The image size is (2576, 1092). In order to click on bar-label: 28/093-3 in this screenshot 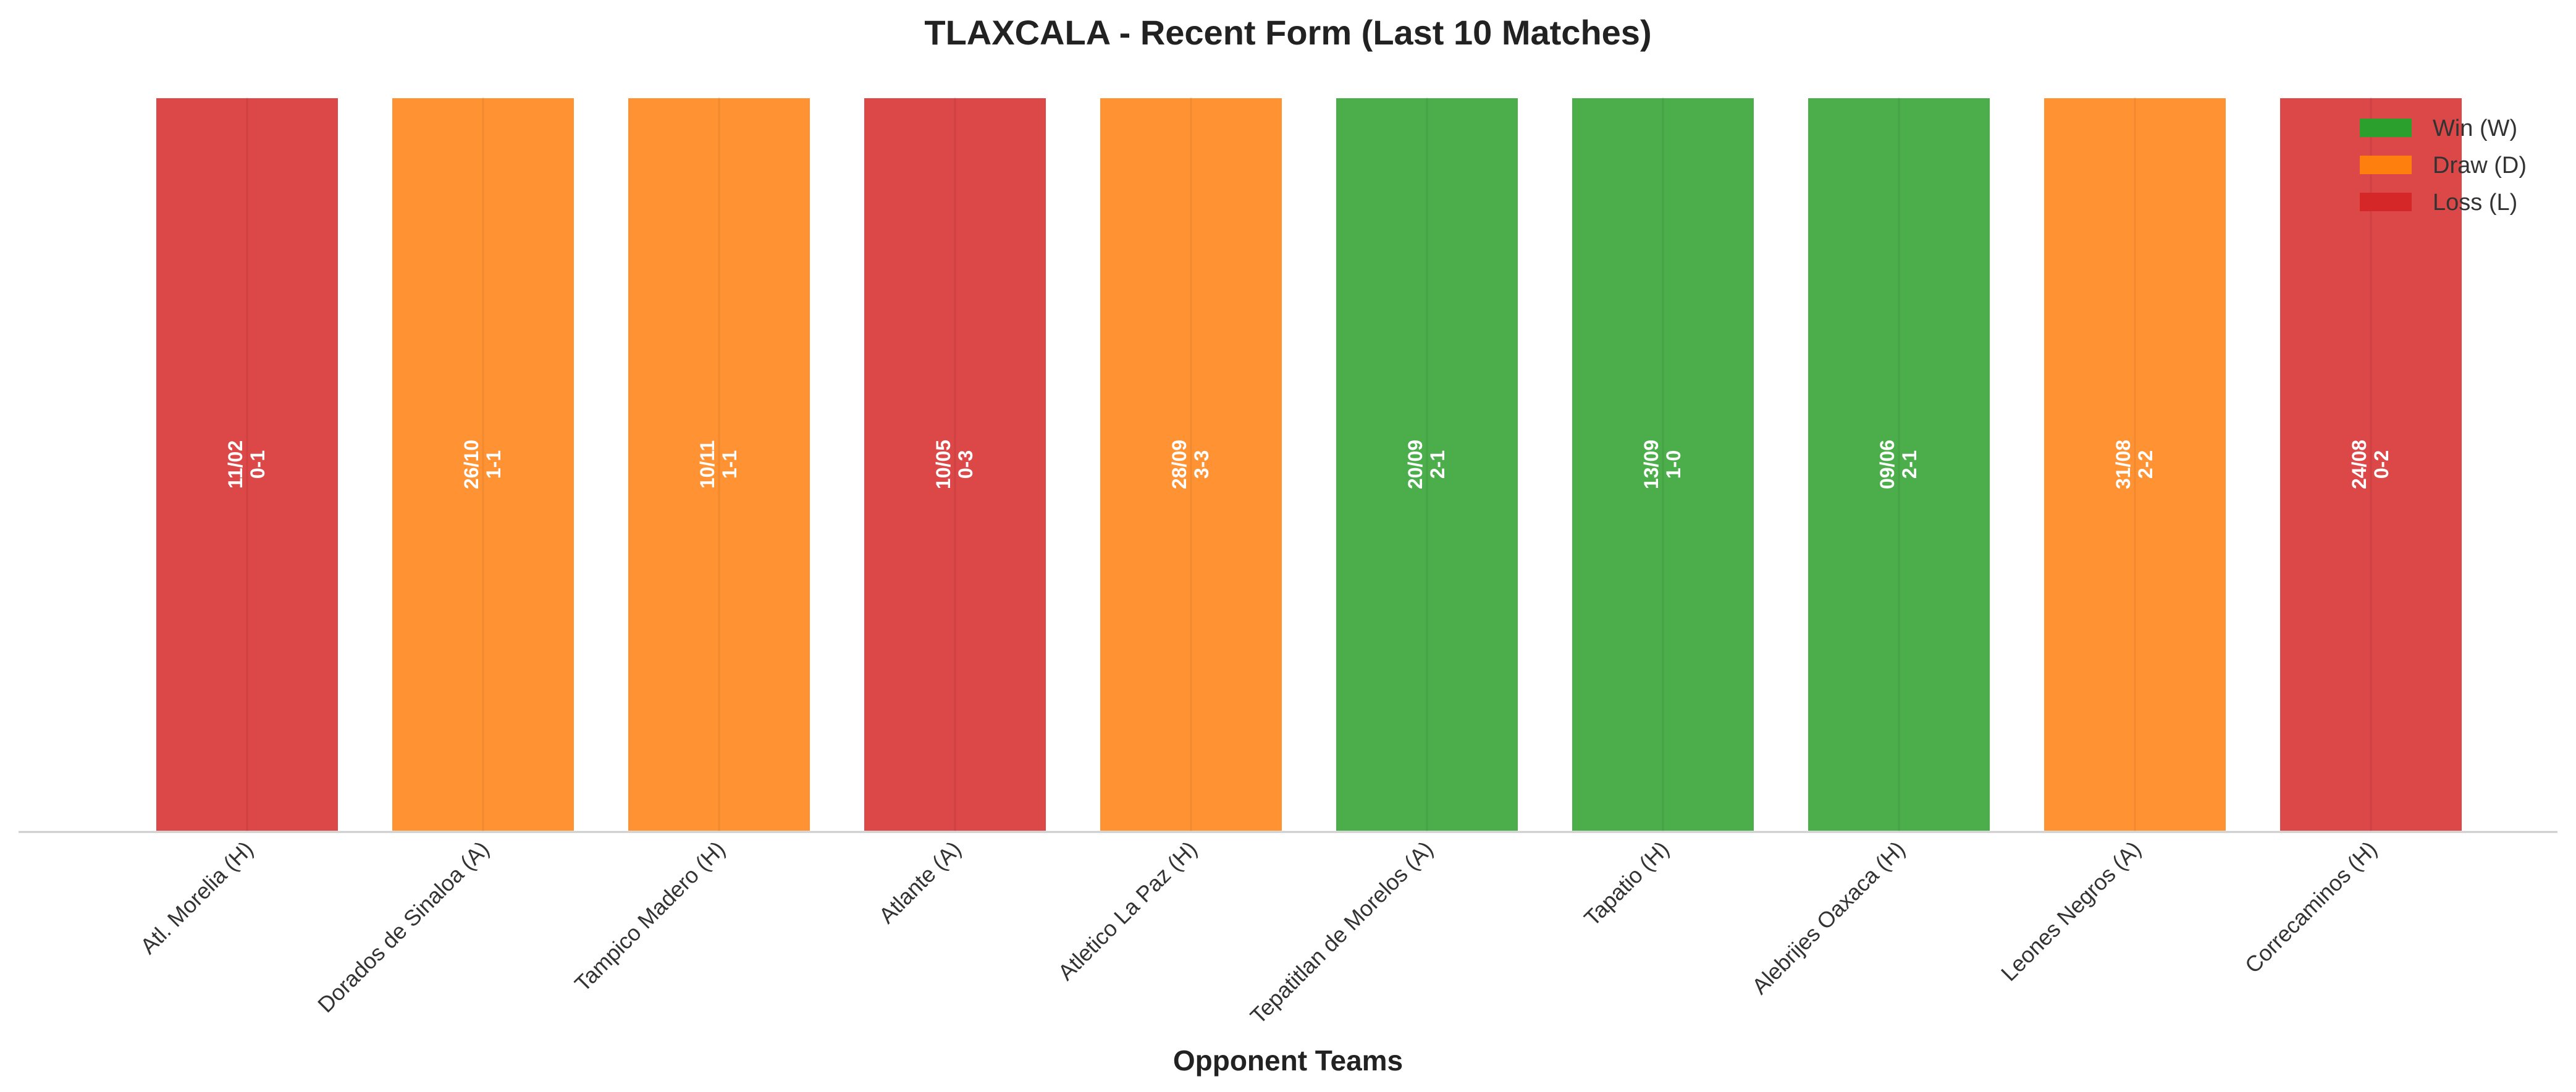, I will do `click(1190, 464)`.